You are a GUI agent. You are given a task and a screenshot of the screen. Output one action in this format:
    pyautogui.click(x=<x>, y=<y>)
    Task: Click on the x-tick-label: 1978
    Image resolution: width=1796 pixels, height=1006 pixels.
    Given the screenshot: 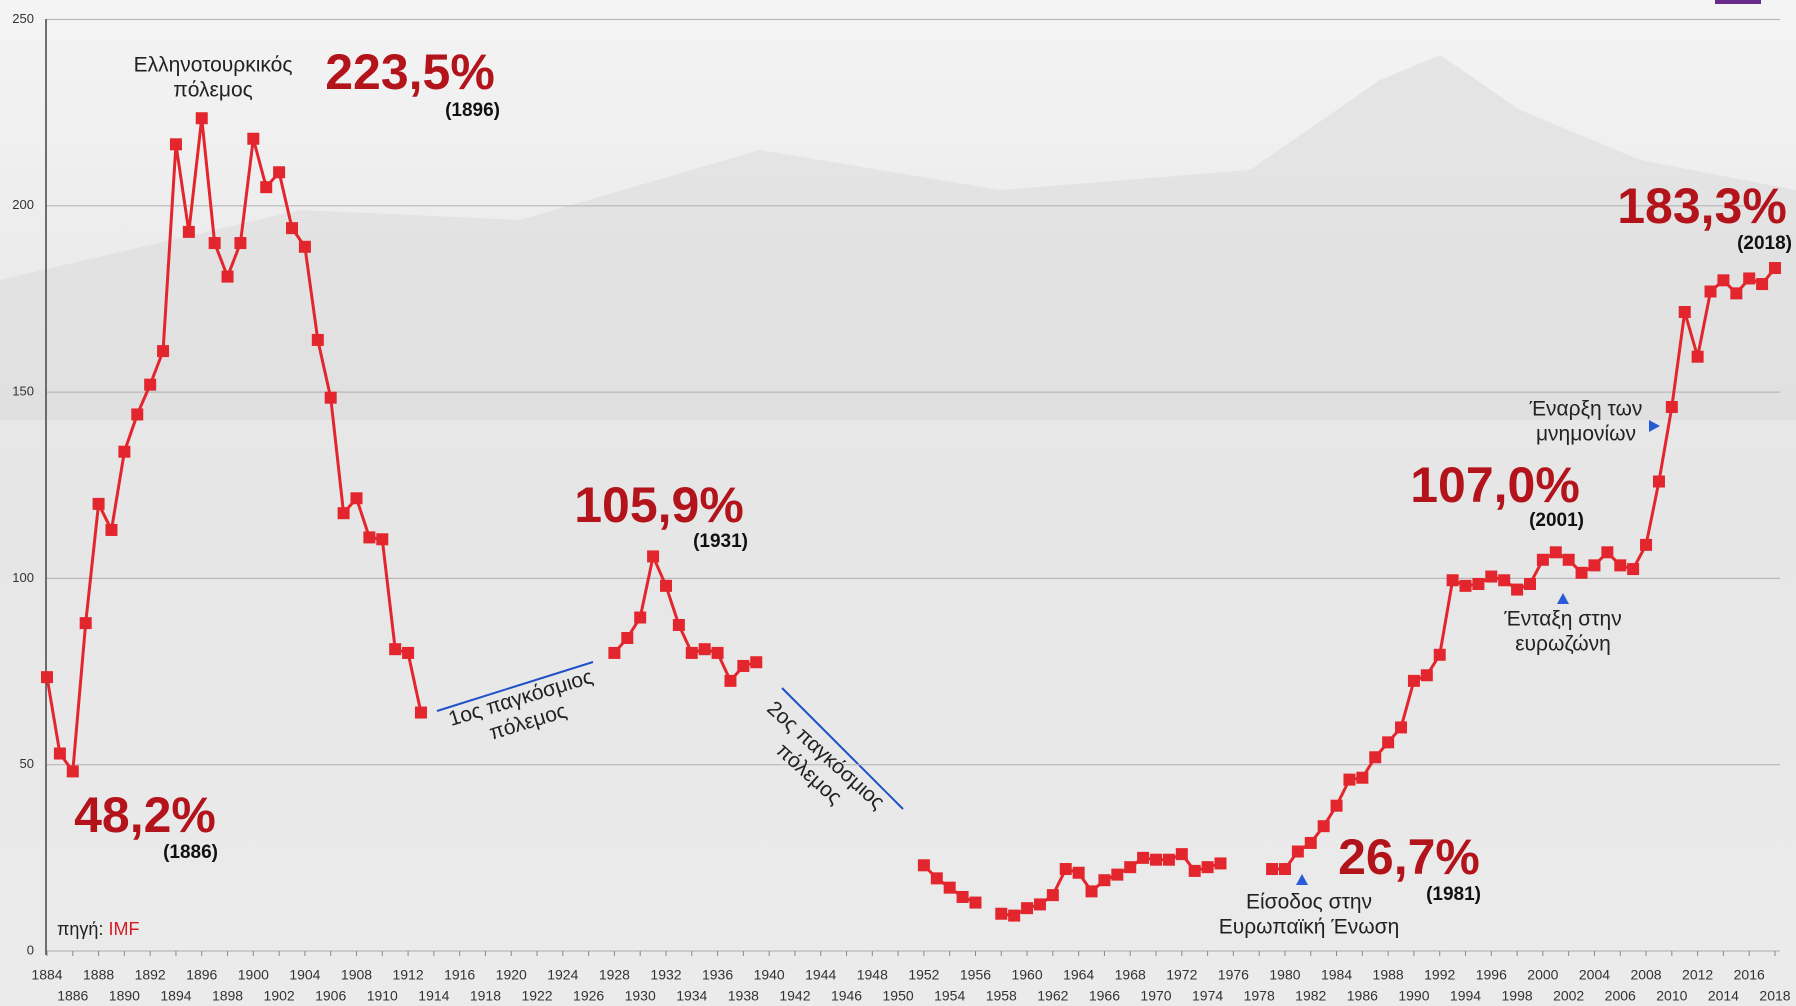 What is the action you would take?
    pyautogui.click(x=1259, y=996)
    